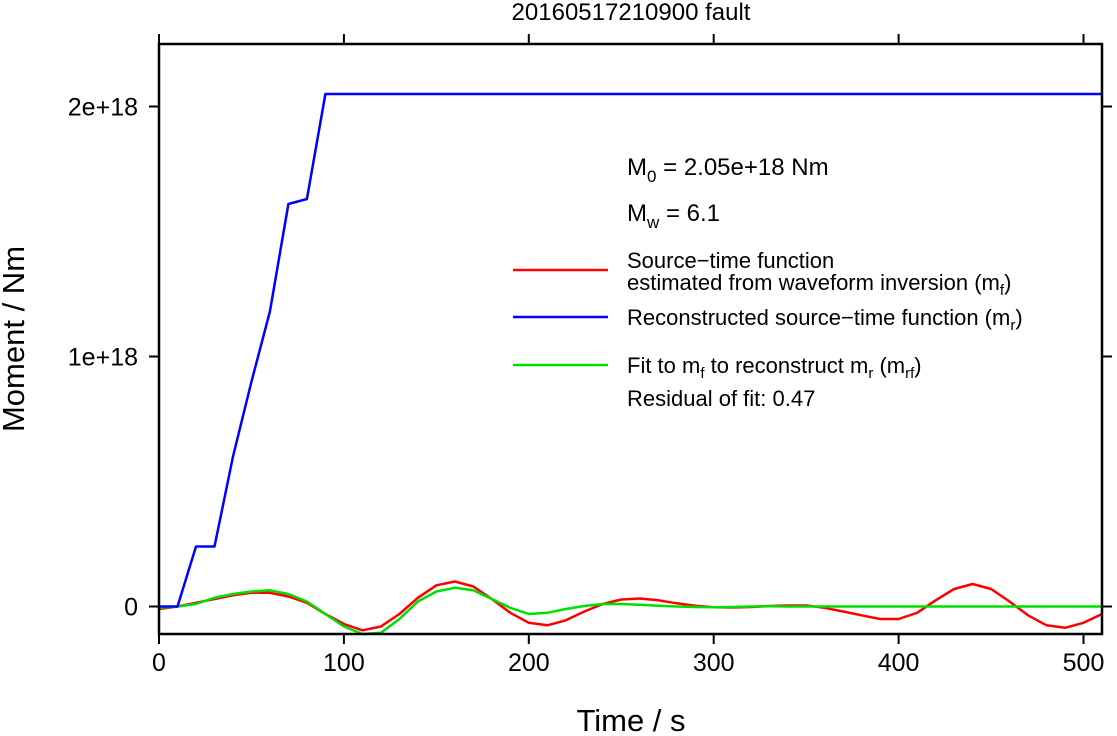 This screenshot has width=1117, height=736. I want to click on y-tick-label: 0, so click(131, 608).